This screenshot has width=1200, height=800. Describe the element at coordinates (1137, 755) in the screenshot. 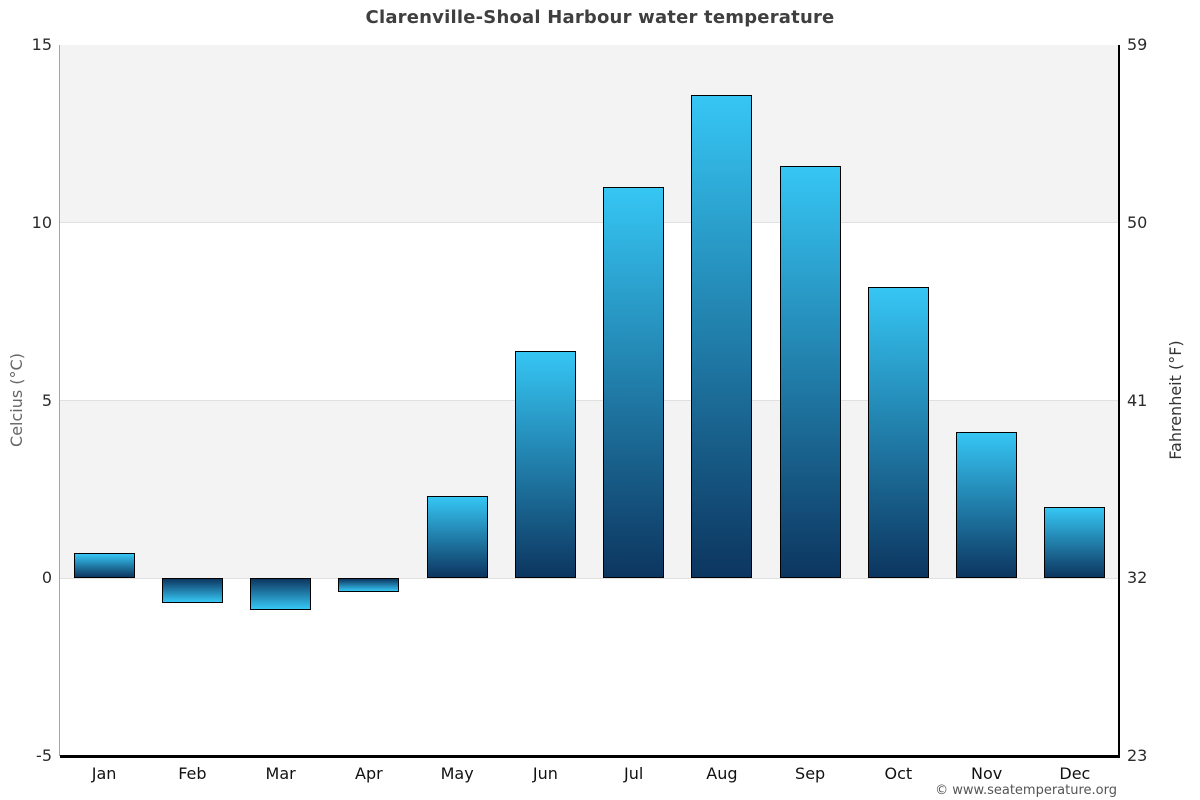

I see `y-tick-fahrenheit-23: 23` at that location.